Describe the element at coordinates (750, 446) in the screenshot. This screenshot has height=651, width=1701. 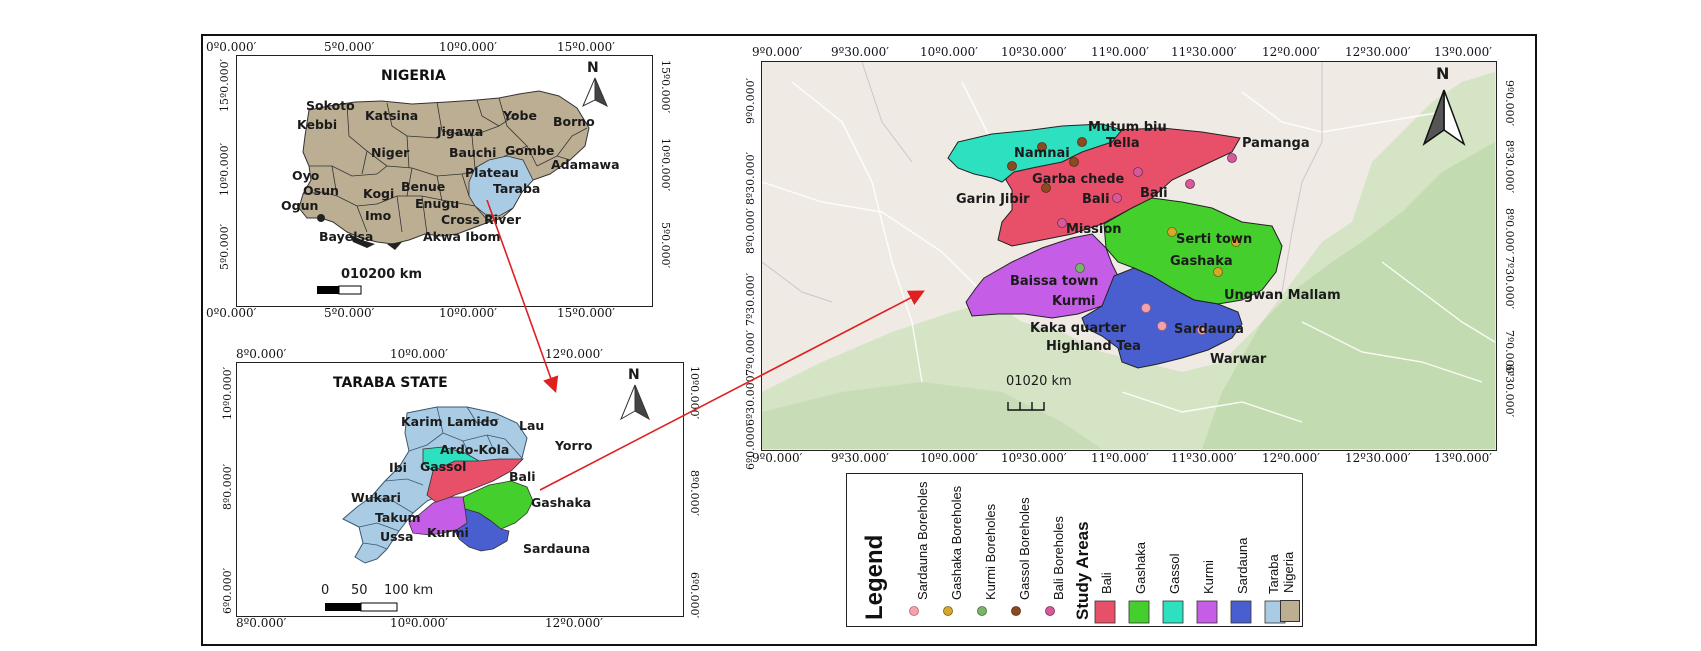
I see `study-left-tick: 6º0.000′` at that location.